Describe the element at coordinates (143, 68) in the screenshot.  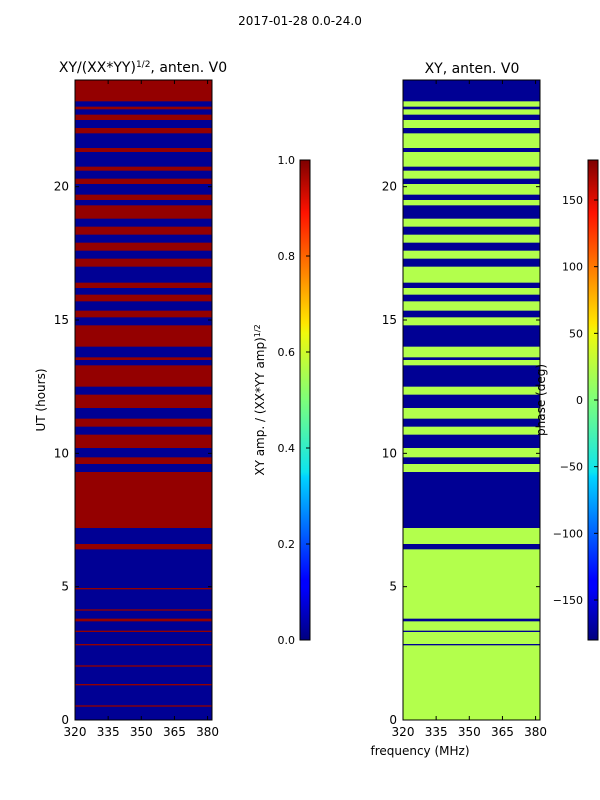
I see `amp-title: XY/(XX*YY)1/2, anten. V0` at that location.